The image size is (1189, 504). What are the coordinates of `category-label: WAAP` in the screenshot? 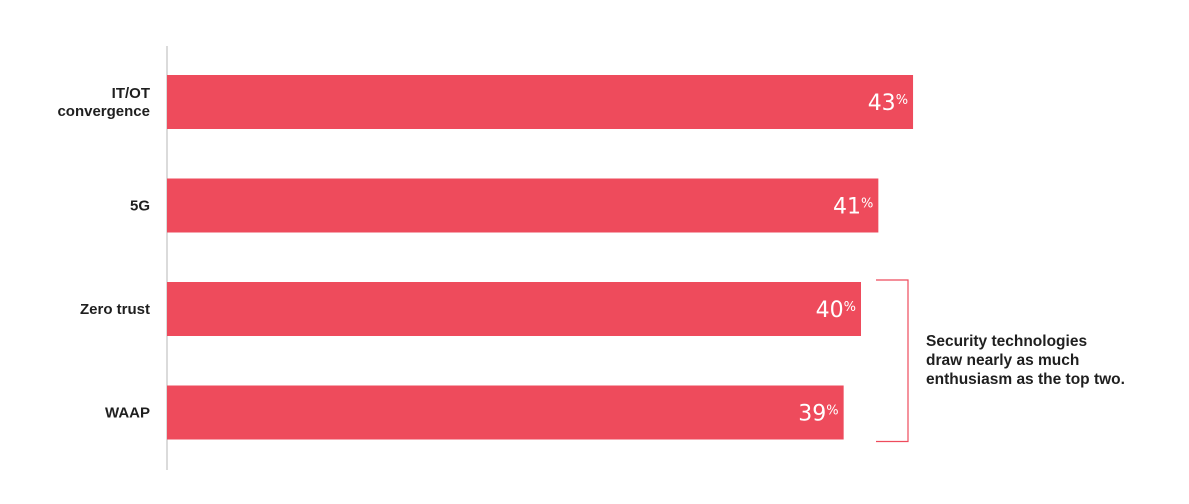 It's located at (127, 413).